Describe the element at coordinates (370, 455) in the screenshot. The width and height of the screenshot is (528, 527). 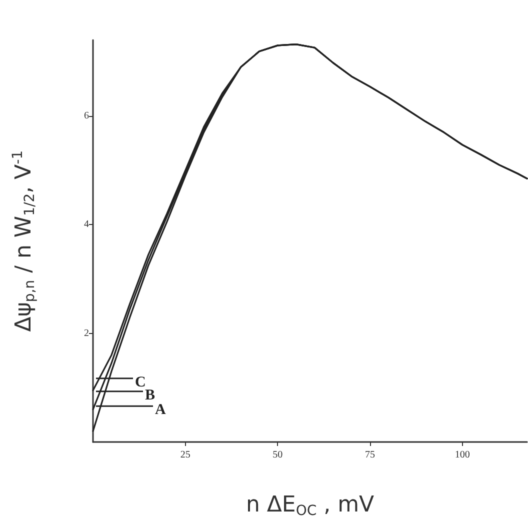
I see `x-tick-label: 75` at that location.